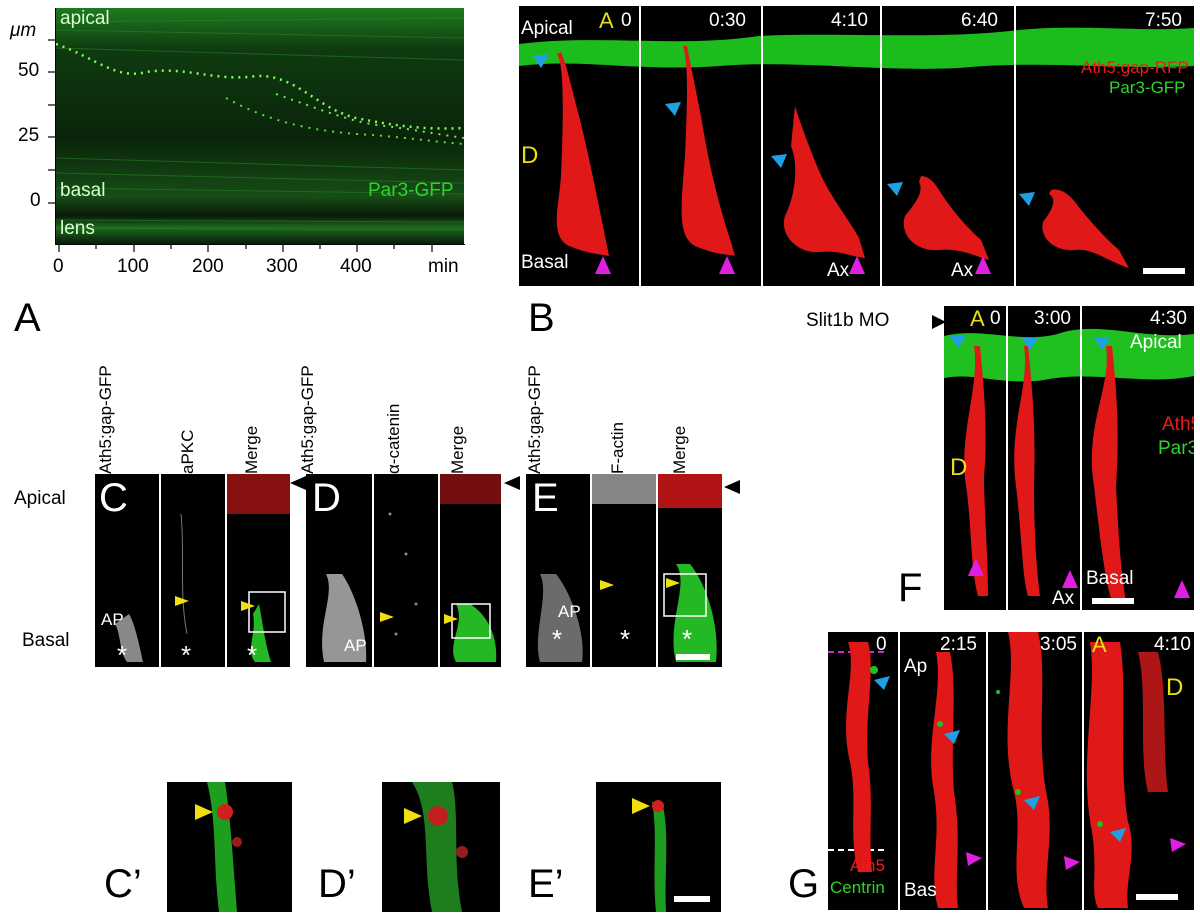 The width and height of the screenshot is (1200, 917). What do you see at coordinates (122, 653) in the screenshot?
I see `c-star-1: *` at bounding box center [122, 653].